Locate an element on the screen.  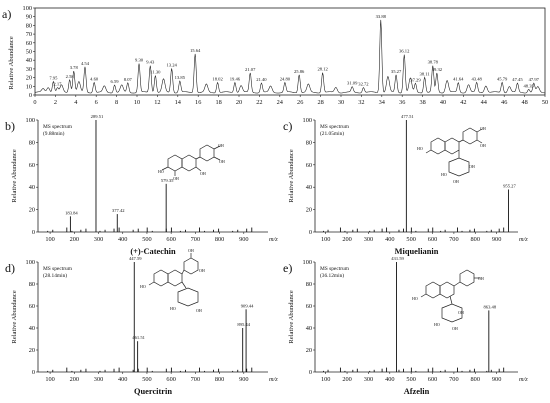
panel-a-xtick-label: 44 is located at coordinates (484, 102).